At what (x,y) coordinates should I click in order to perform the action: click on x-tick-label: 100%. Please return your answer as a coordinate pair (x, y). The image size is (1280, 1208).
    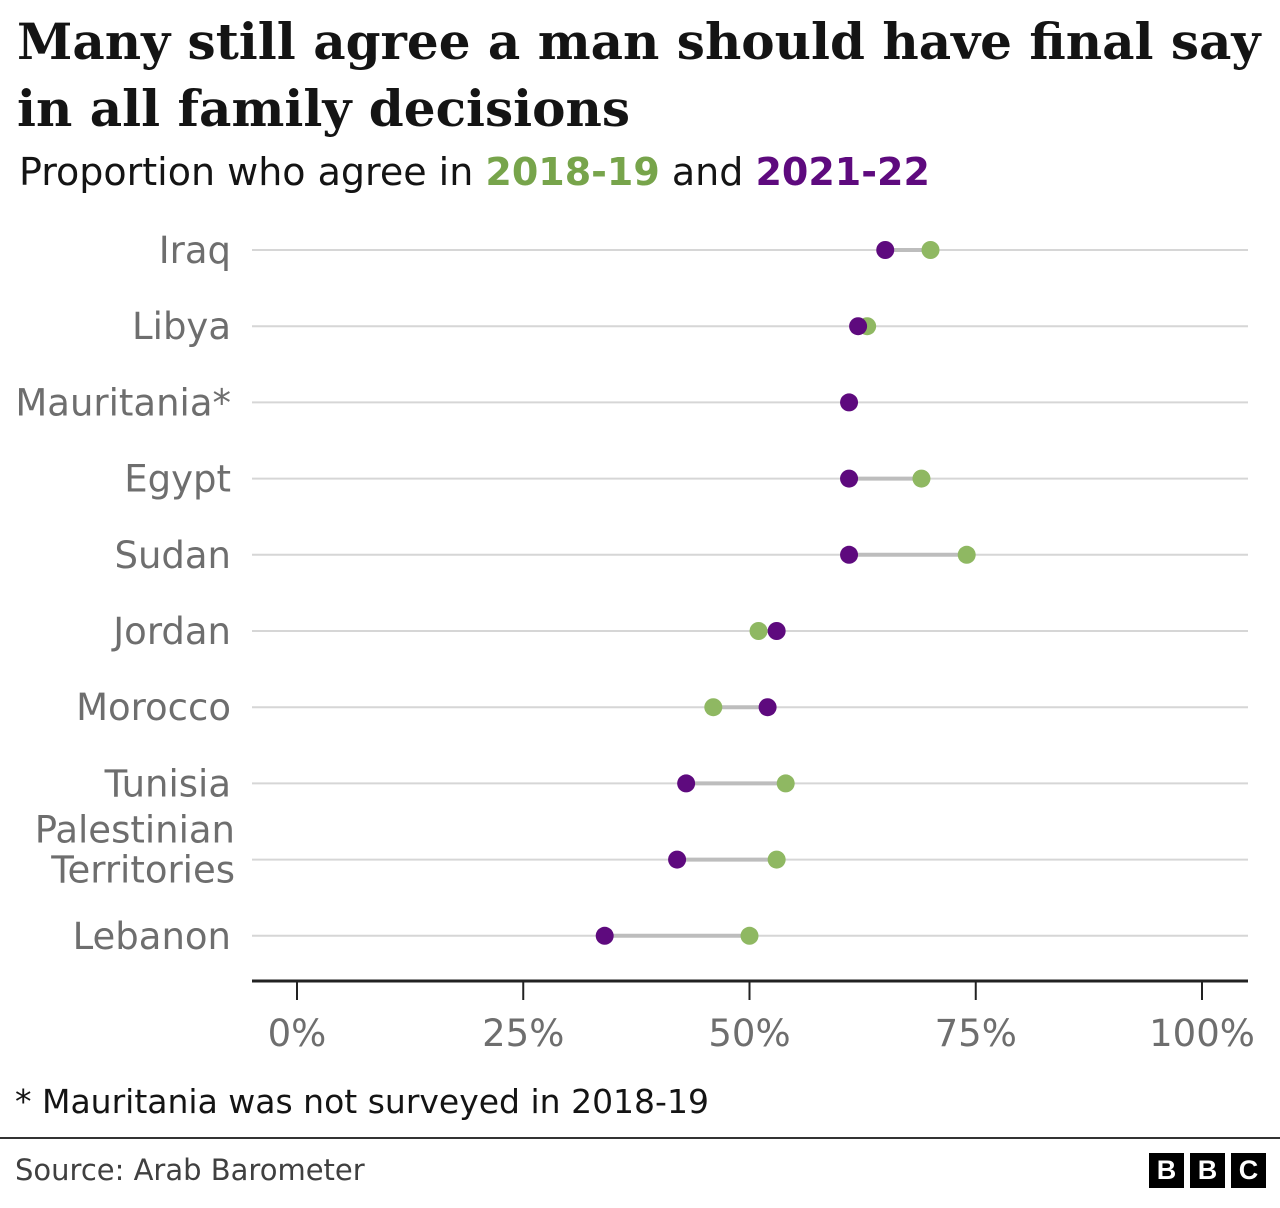
    Looking at the image, I should click on (1202, 1033).